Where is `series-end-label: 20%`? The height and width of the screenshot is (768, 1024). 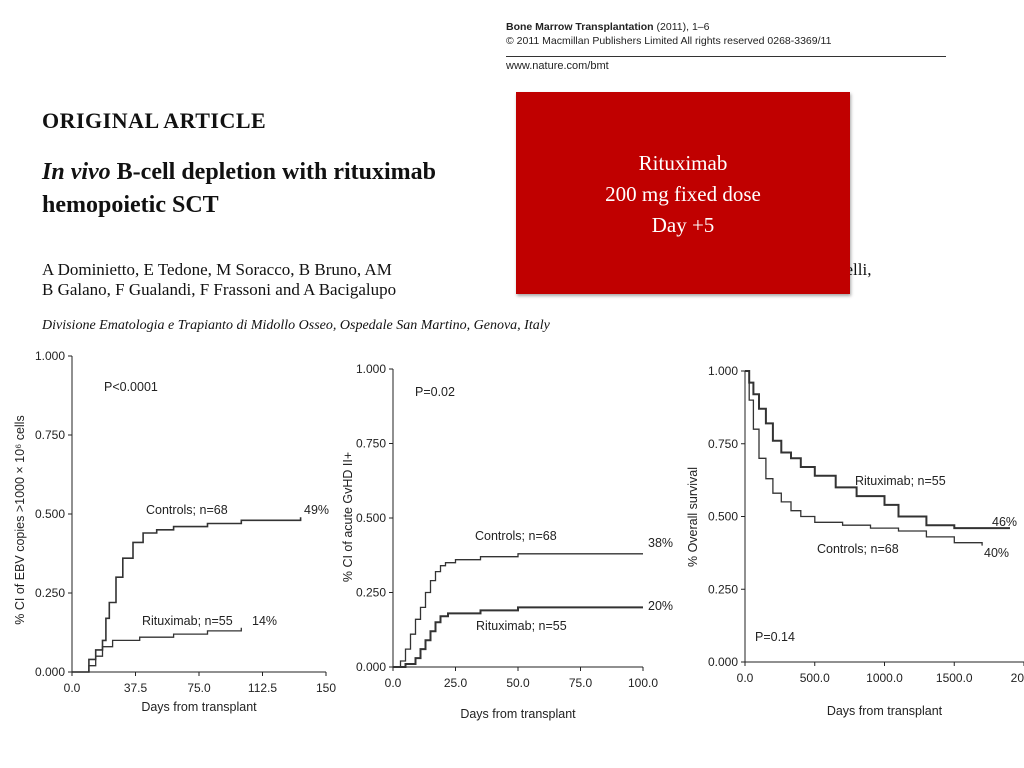
series-end-label: 20% is located at coordinates (660, 606).